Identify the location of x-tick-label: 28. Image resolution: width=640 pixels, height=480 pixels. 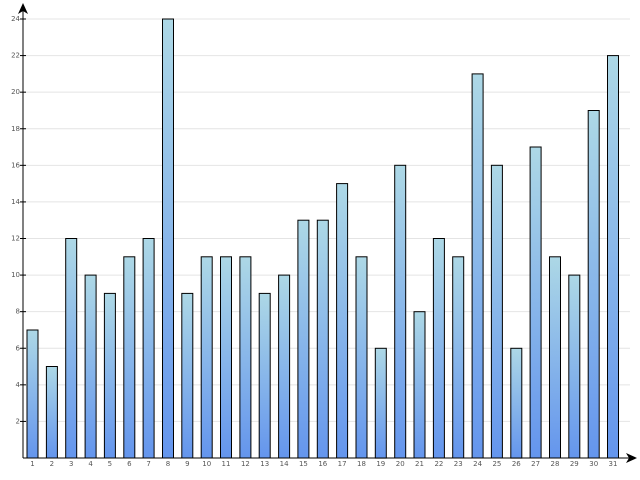
(555, 464).